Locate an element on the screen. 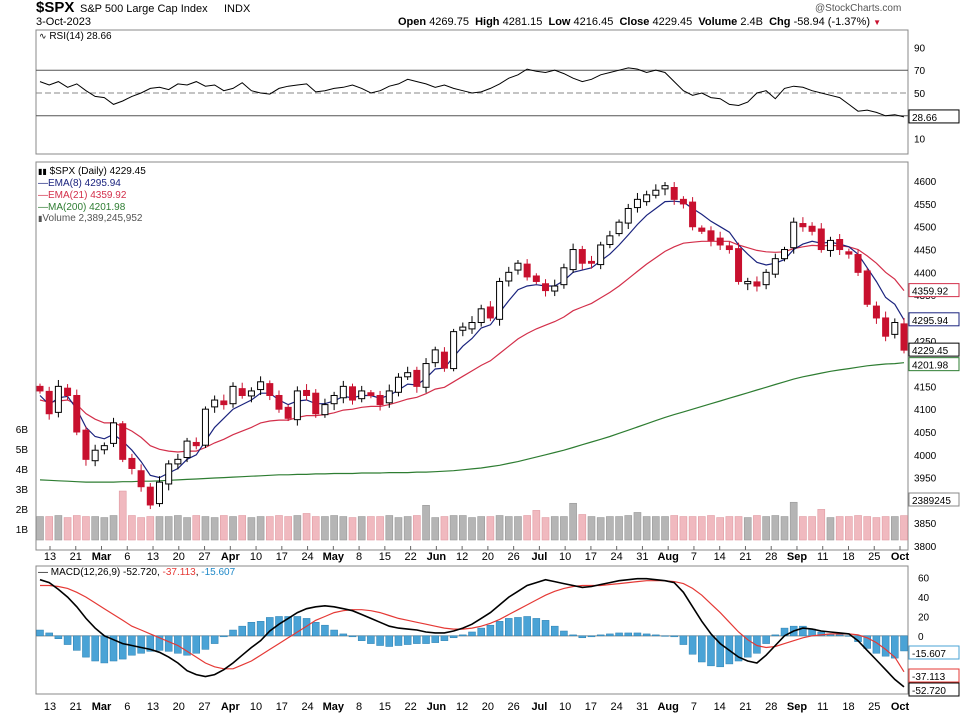  macd-signal-last-value-box is located at coordinates (934, 675).